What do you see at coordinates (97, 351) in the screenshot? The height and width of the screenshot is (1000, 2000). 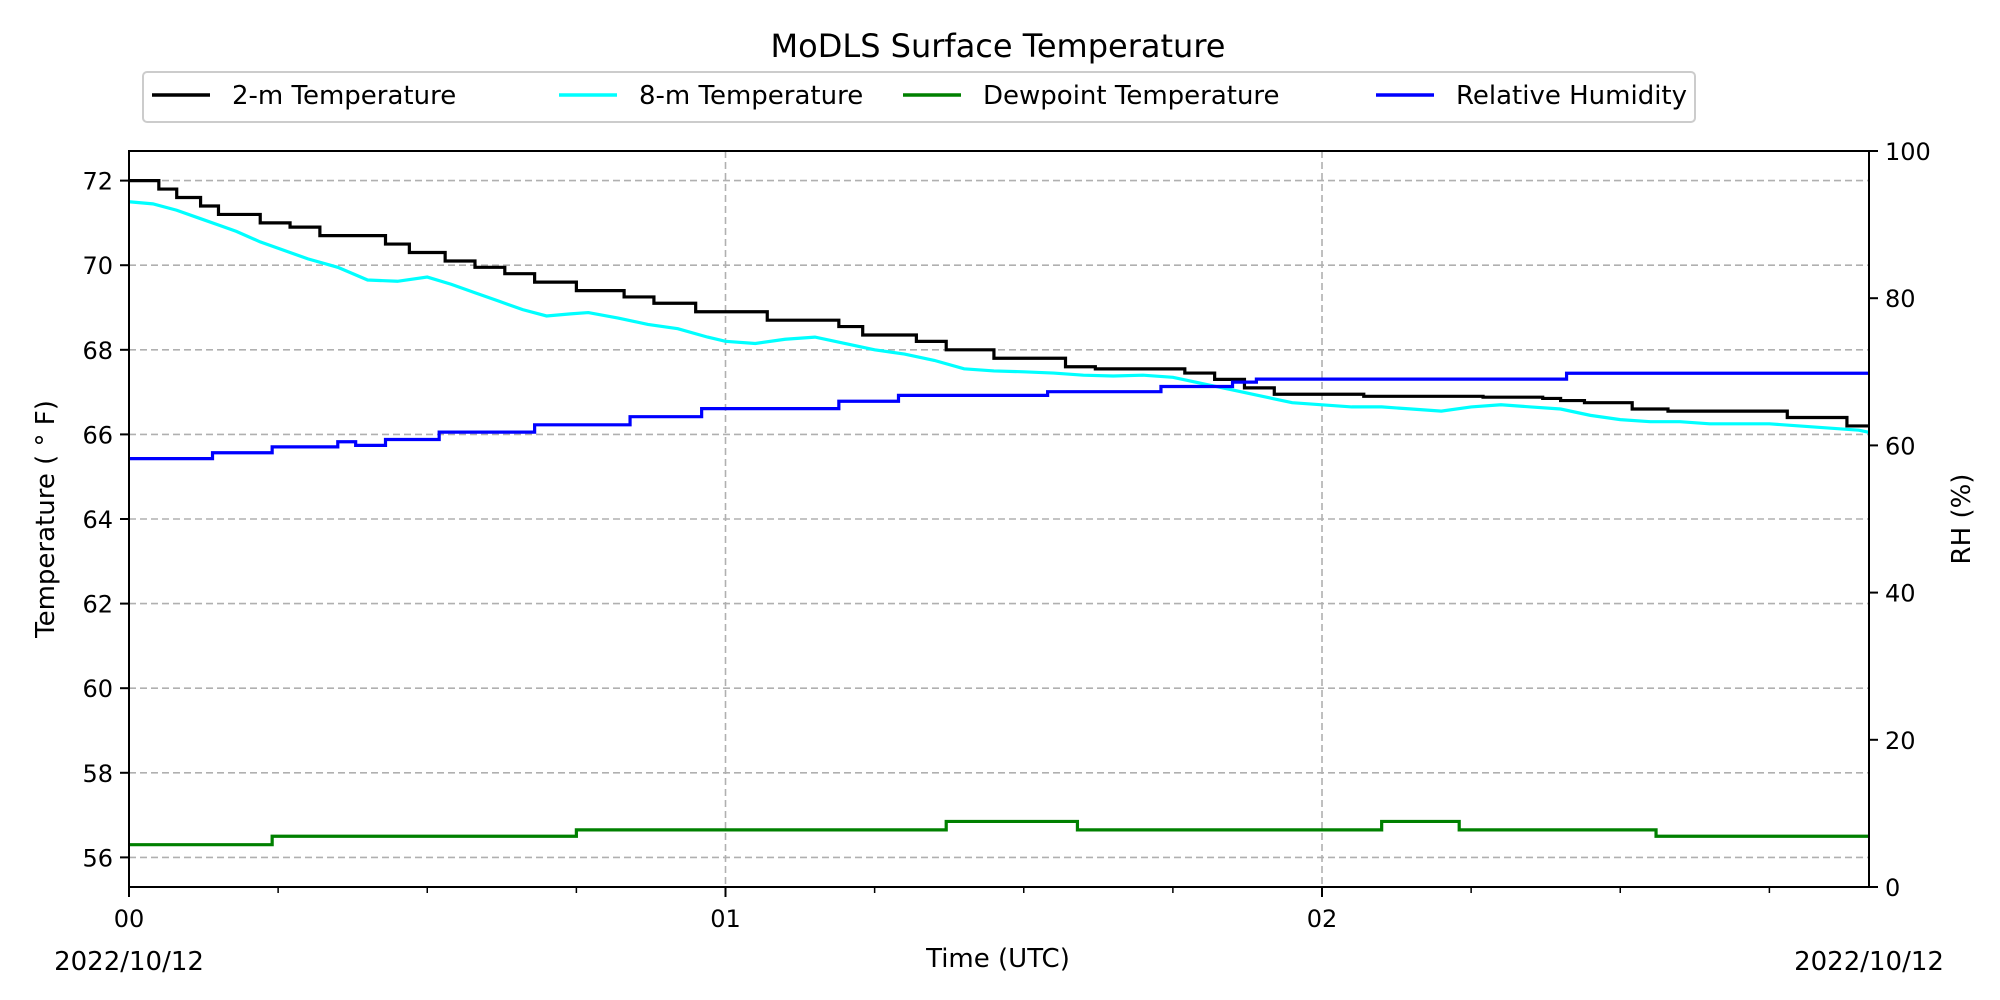 I see `y-tick-label: 68` at bounding box center [97, 351].